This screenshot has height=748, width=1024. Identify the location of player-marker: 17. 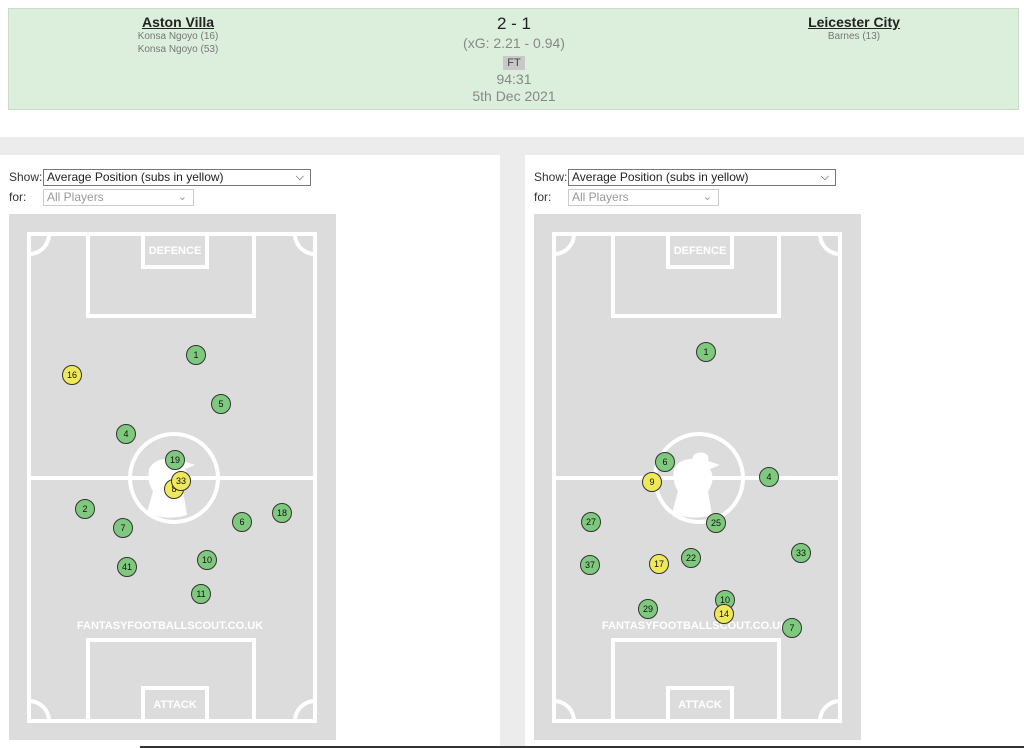
(659, 564).